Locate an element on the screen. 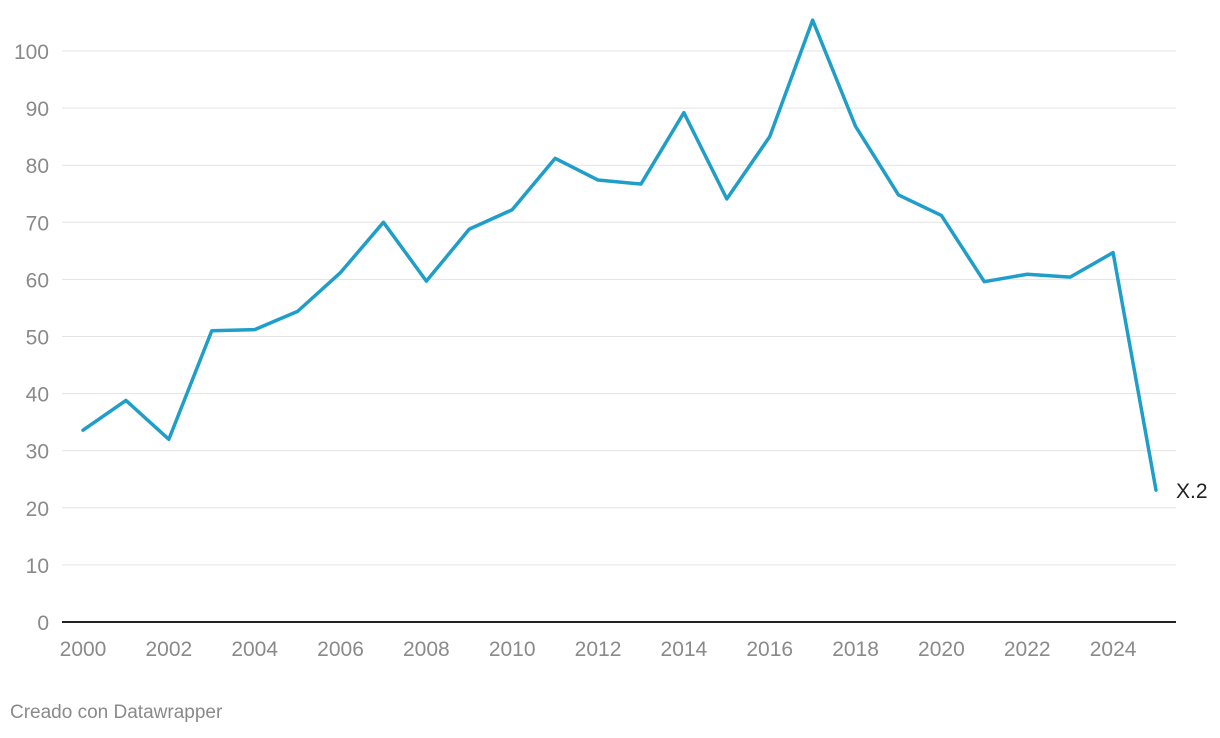  y-tick-label: 80 is located at coordinates (37, 166).